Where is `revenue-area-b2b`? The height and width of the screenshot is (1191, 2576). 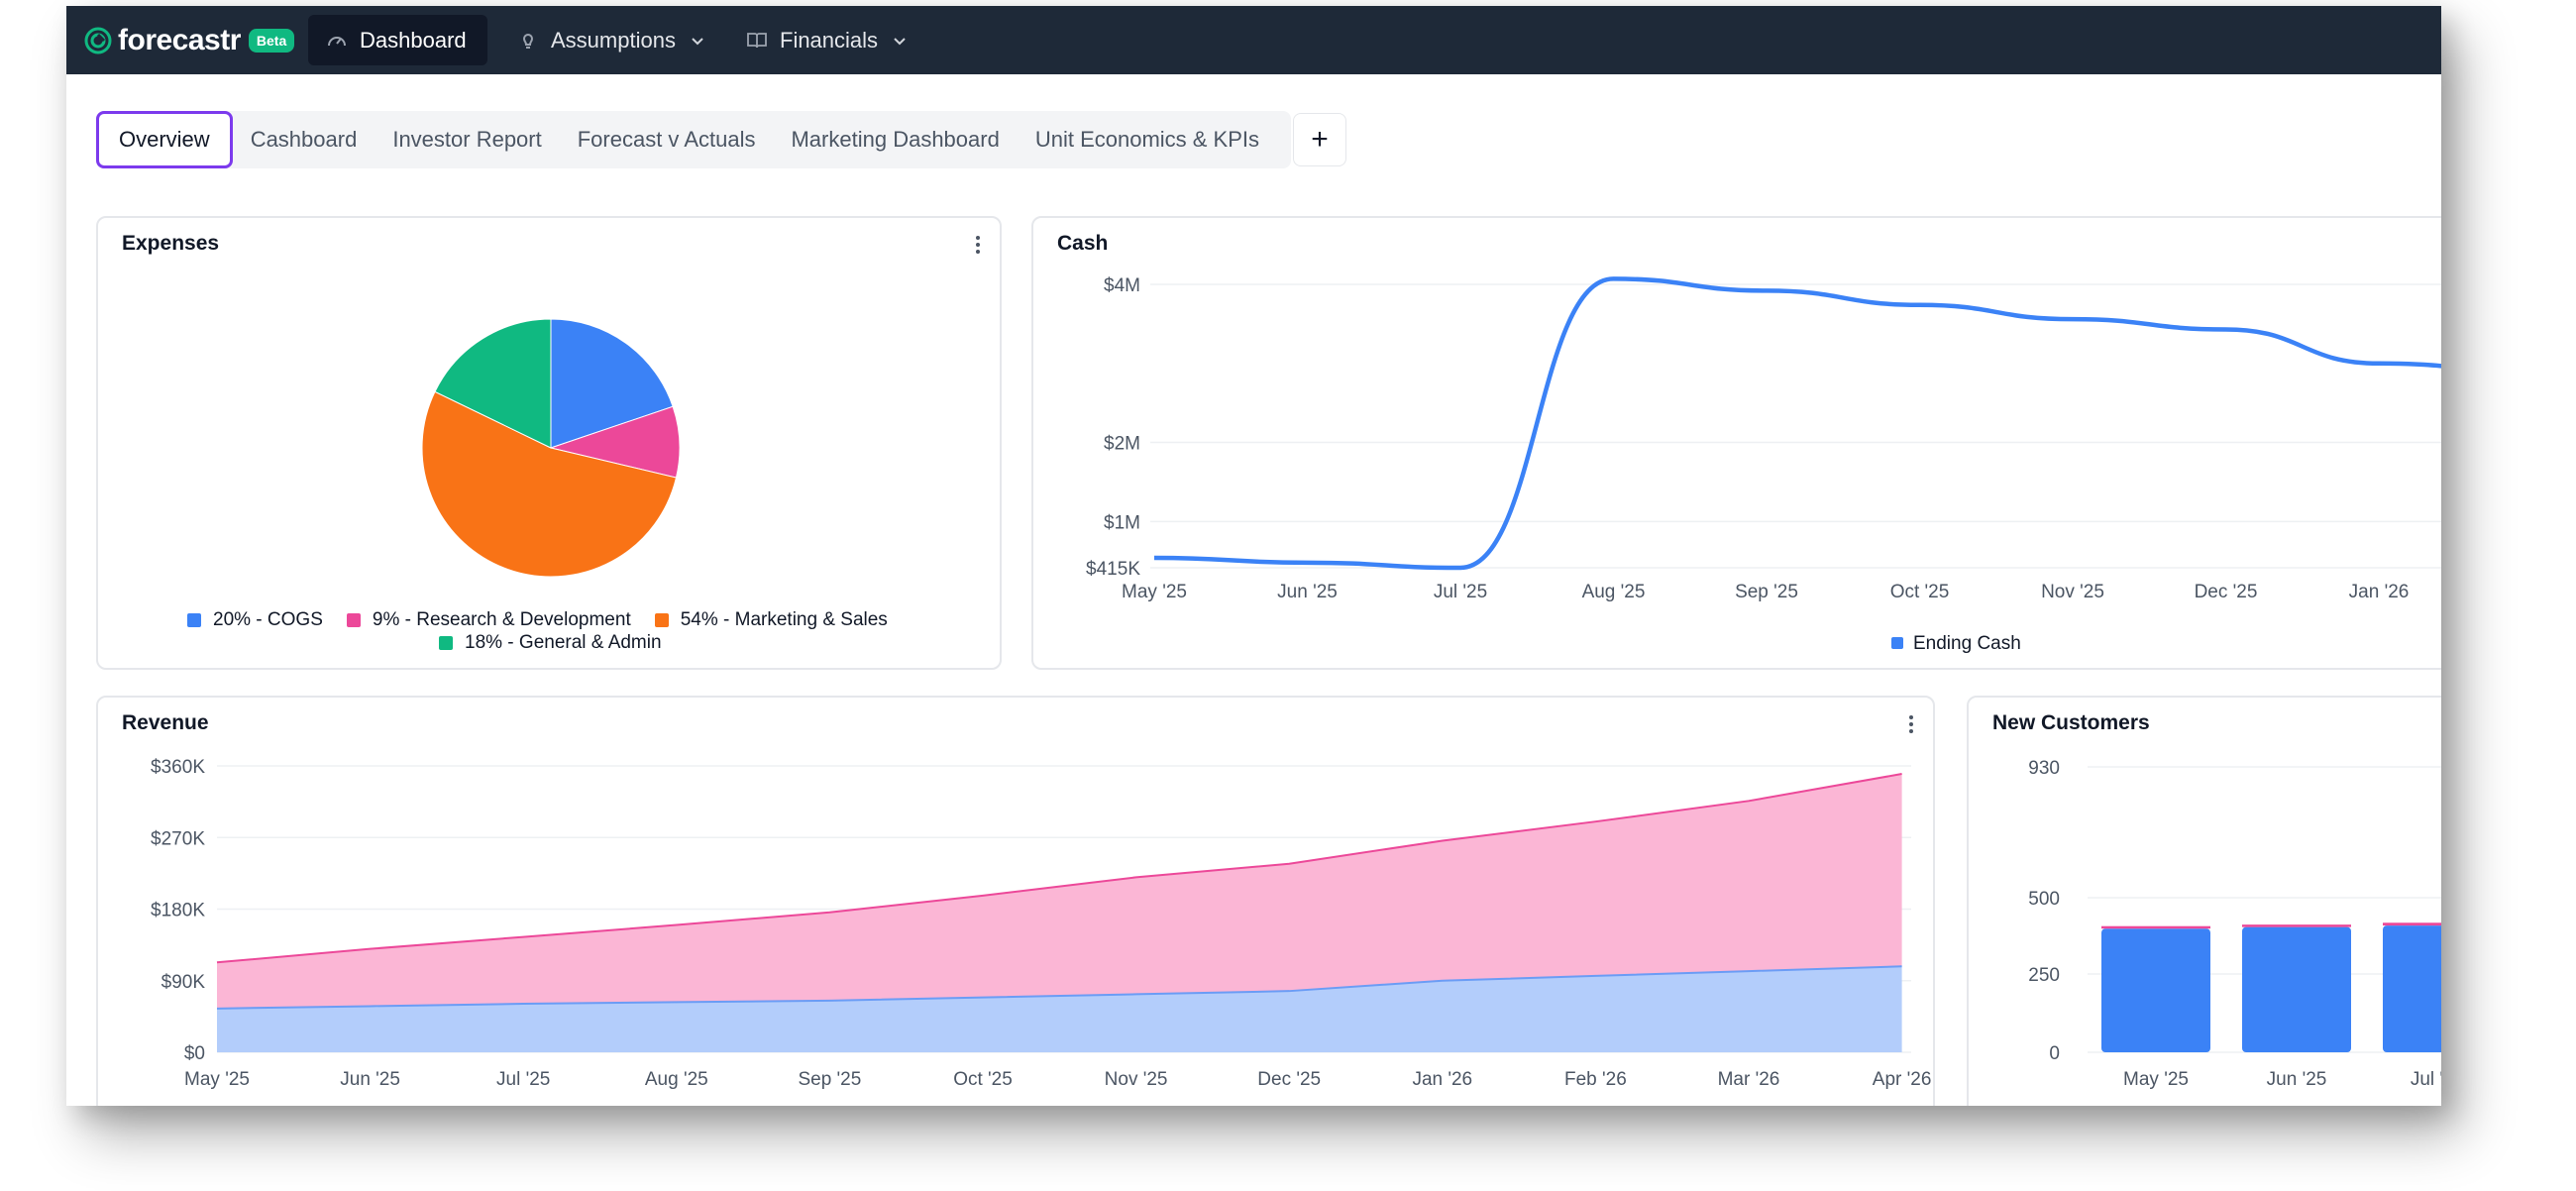
revenue-area-b2b is located at coordinates (1059, 891).